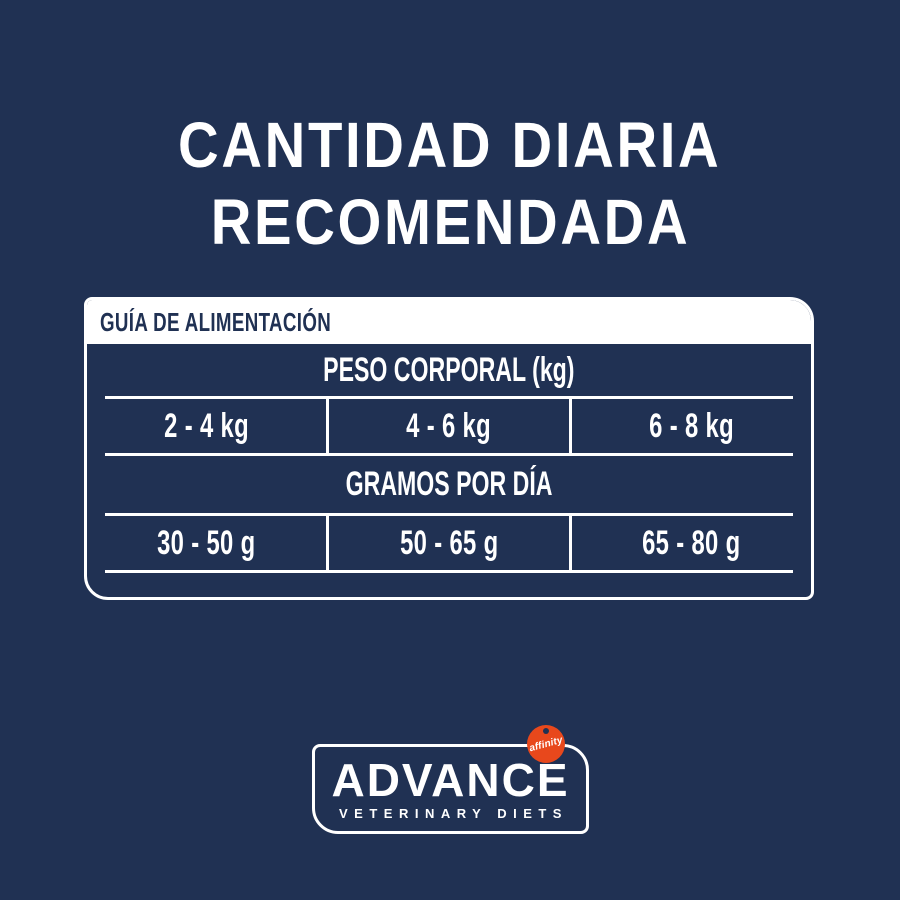 The height and width of the screenshot is (900, 900). I want to click on grams-cell-2: 50 - 65 g, so click(447, 543).